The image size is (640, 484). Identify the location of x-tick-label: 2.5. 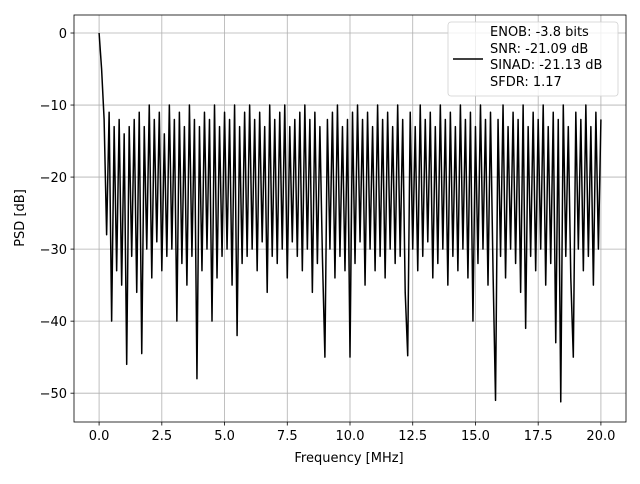
(161, 436).